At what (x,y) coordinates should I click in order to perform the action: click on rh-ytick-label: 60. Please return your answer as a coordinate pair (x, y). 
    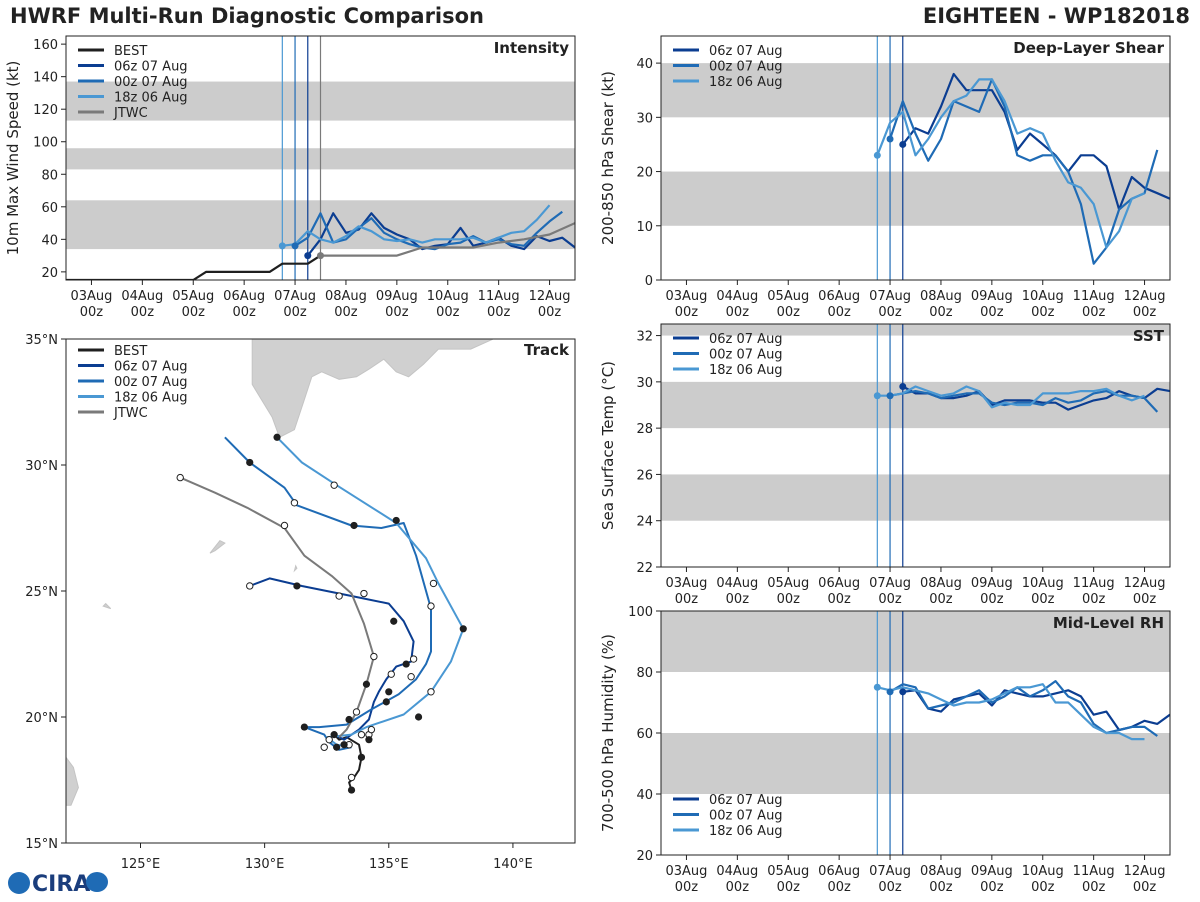
    Looking at the image, I should click on (644, 734).